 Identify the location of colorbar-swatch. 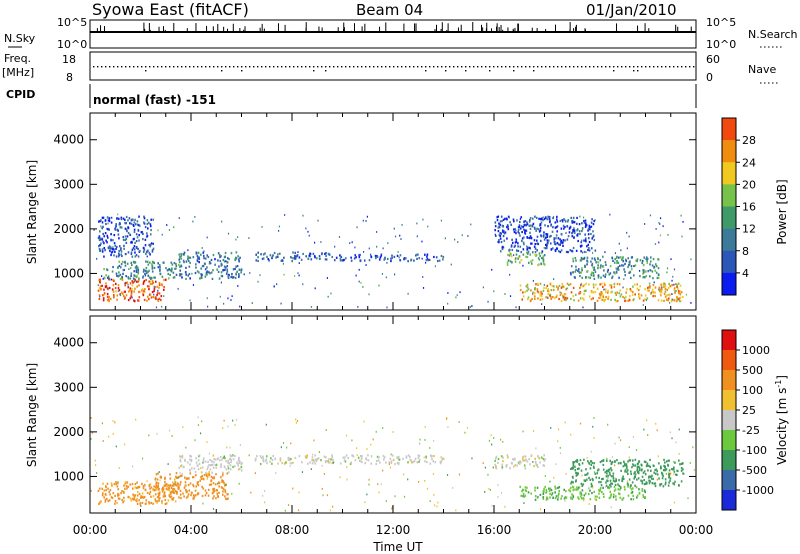
(729, 151).